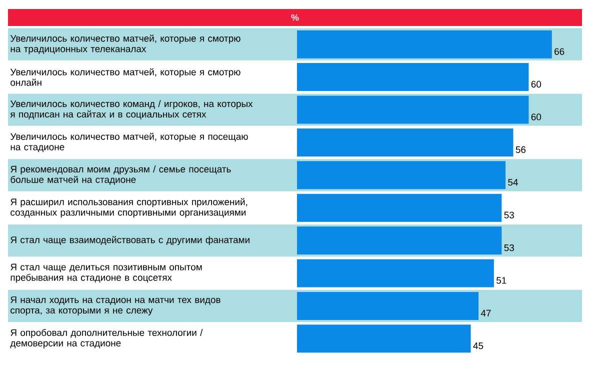 The height and width of the screenshot is (365, 589). What do you see at coordinates (513, 182) in the screenshot?
I see `data-label: 54` at bounding box center [513, 182].